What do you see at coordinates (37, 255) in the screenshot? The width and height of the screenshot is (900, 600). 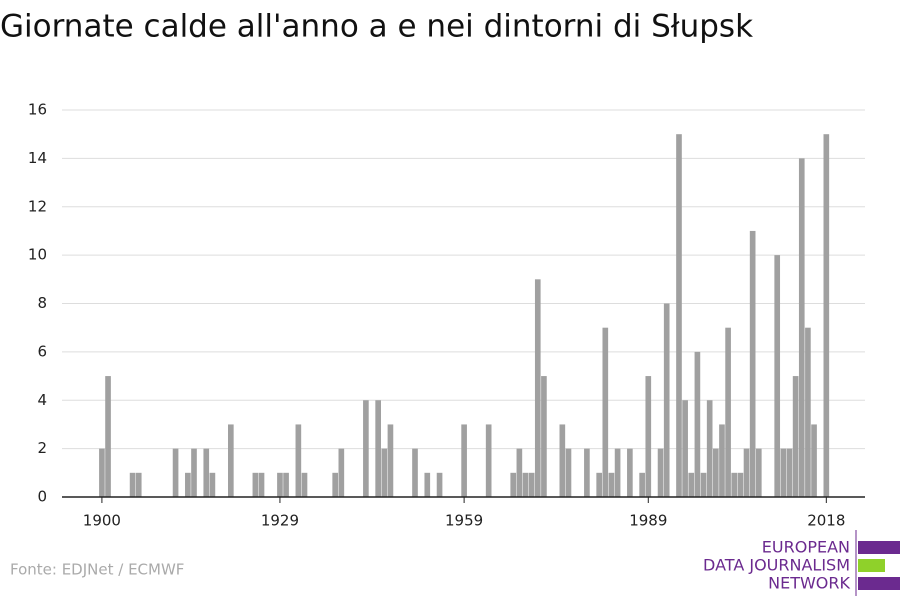 I see `y-tick-label: 10` at bounding box center [37, 255].